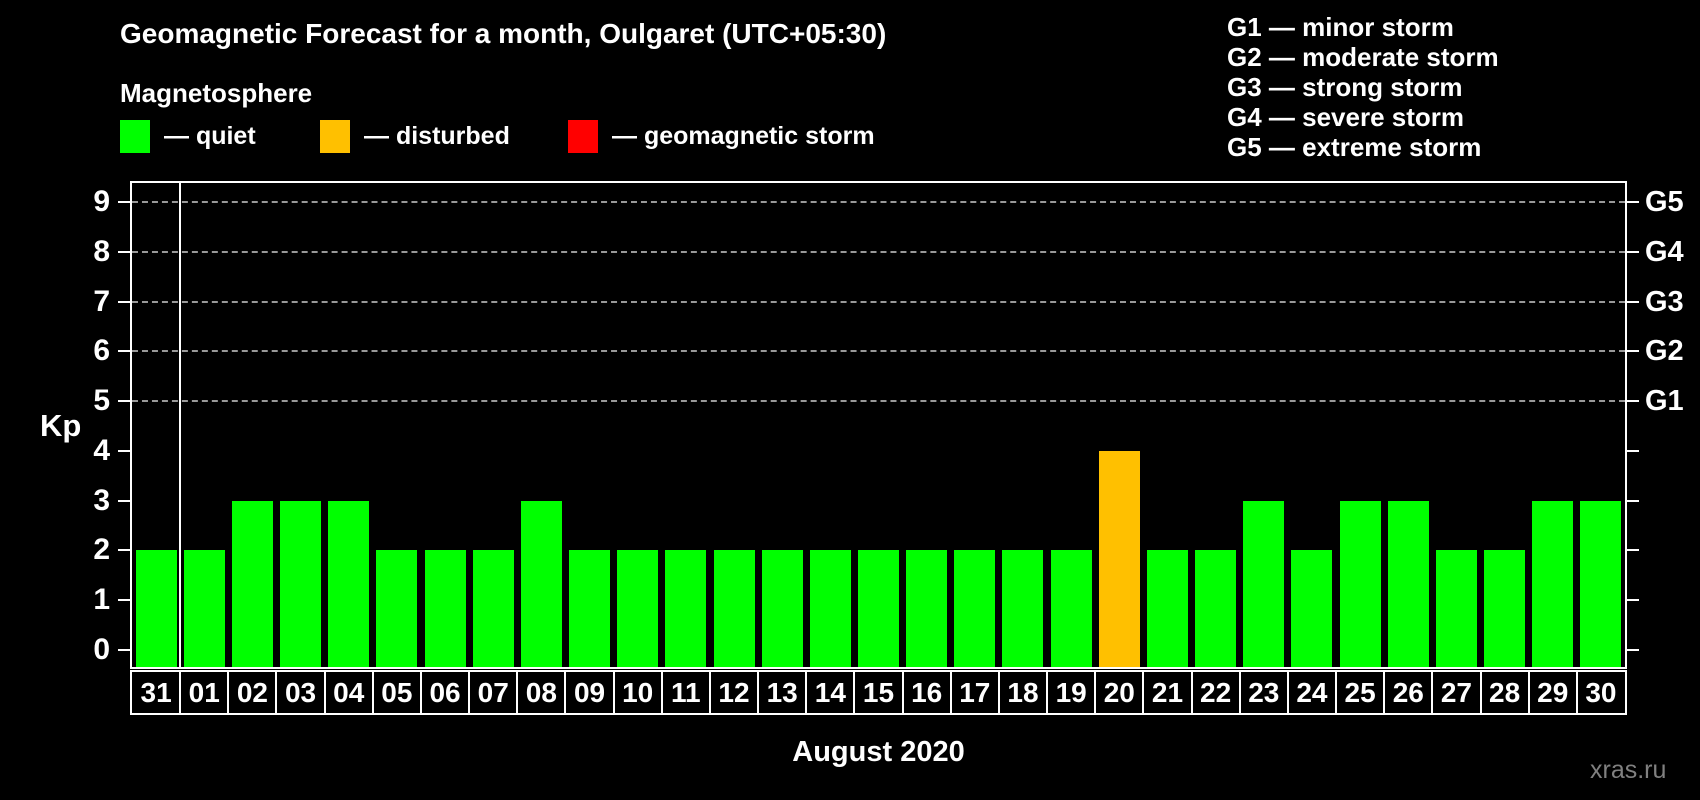 The width and height of the screenshot is (1700, 800). Describe the element at coordinates (1345, 87) in the screenshot. I see `storm-scale-g3: G3 — strong storm` at that location.